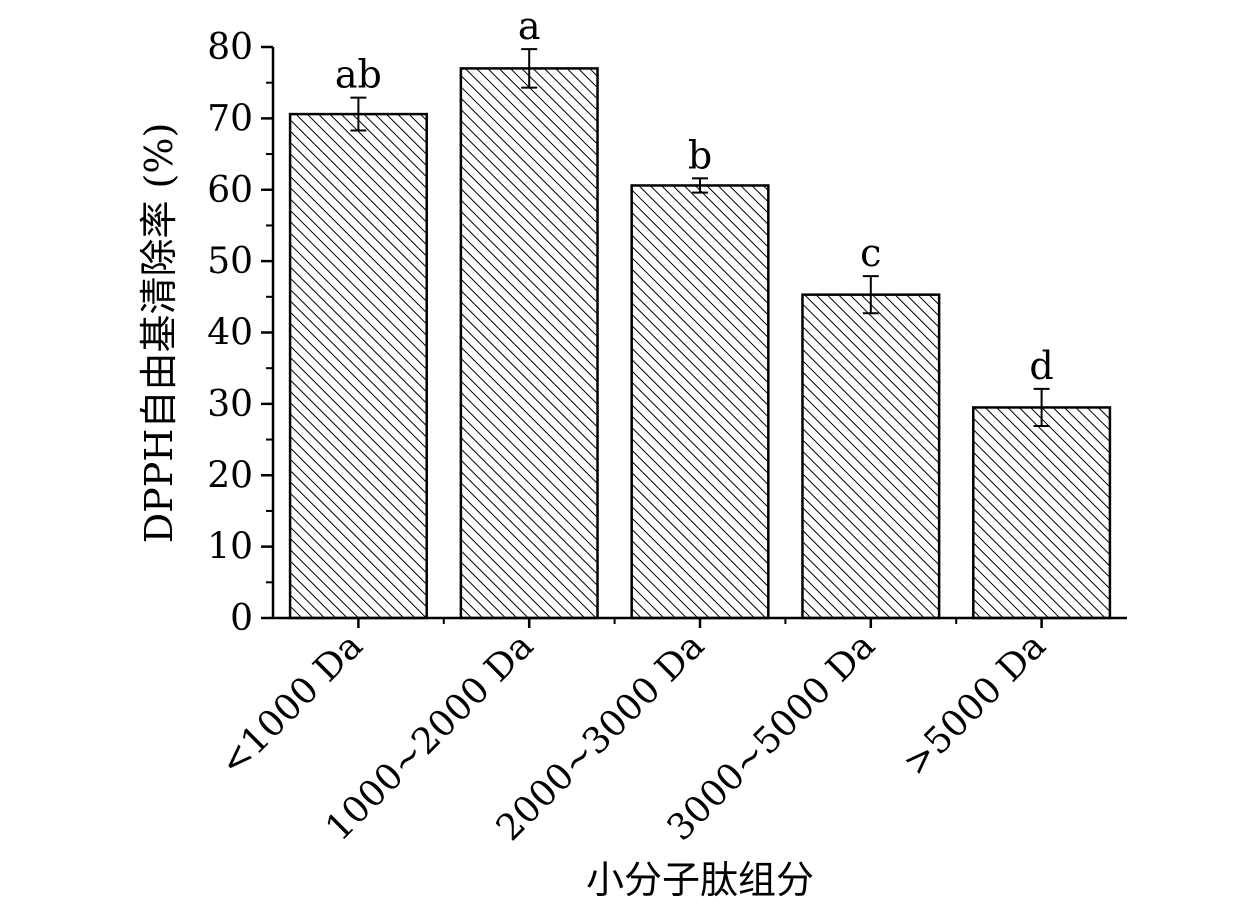 The height and width of the screenshot is (907, 1260). Describe the element at coordinates (230, 547) in the screenshot. I see `y-tick-label: 10` at that location.